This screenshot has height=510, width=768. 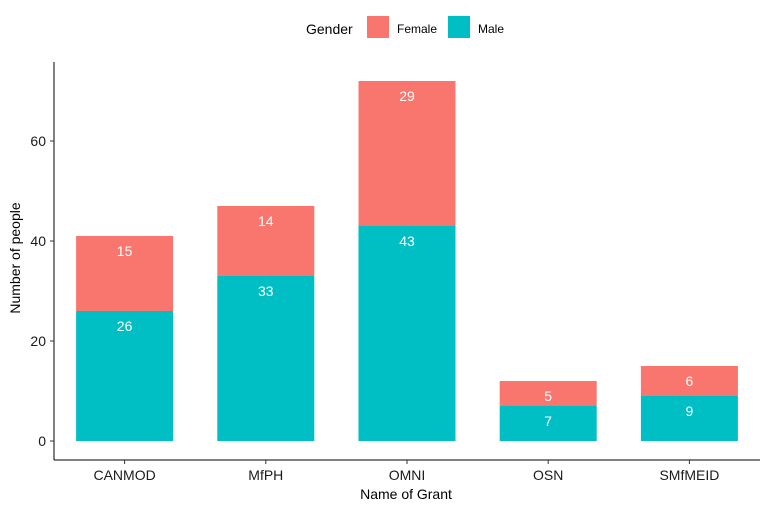 I want to click on x-tick-label: MfPH, so click(x=265, y=475).